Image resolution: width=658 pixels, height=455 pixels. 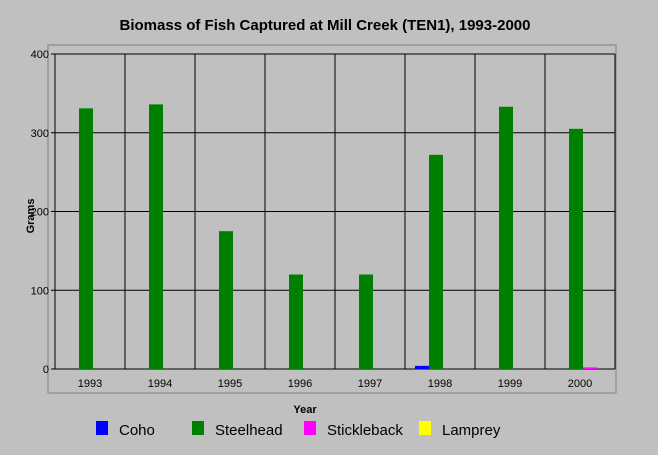 What do you see at coordinates (422, 367) in the screenshot?
I see `bar-coho-1998` at bounding box center [422, 367].